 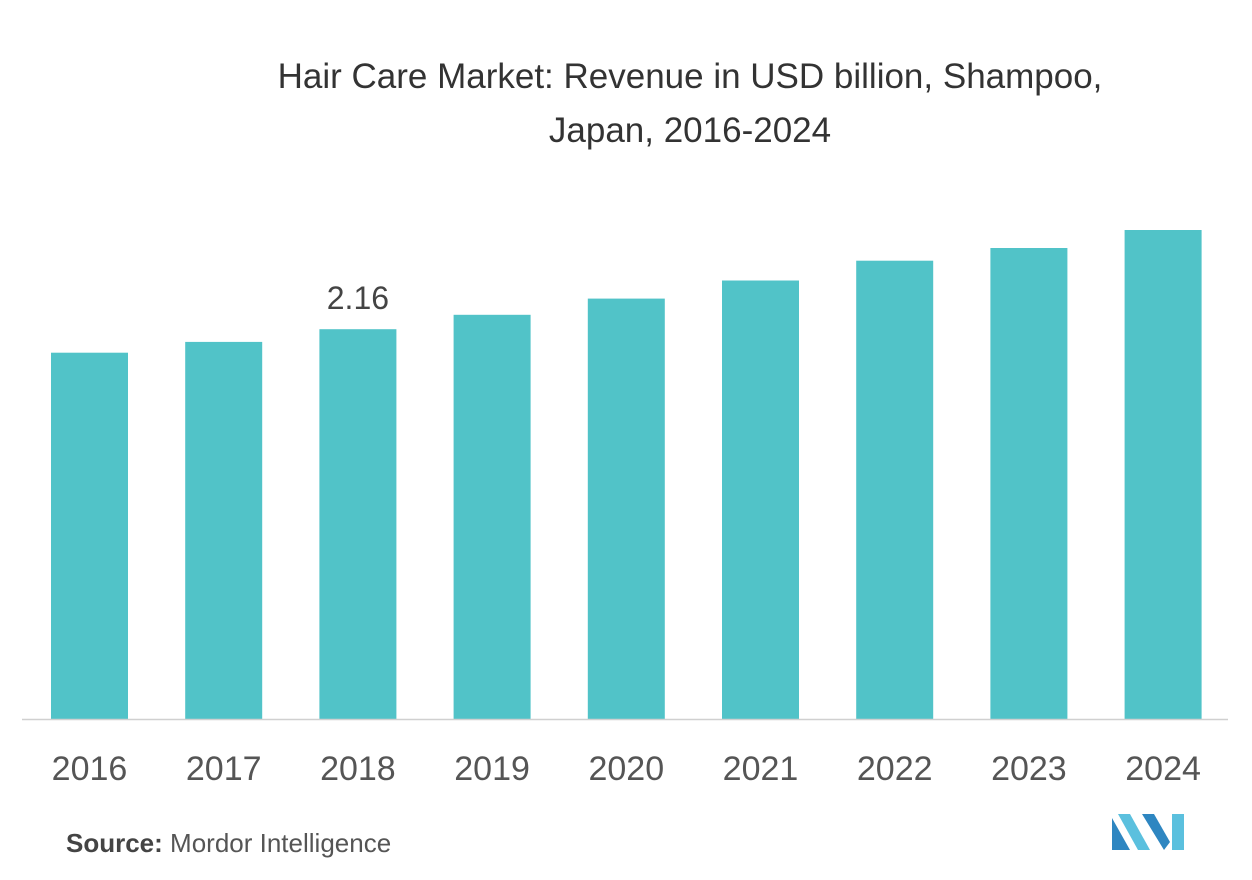 What do you see at coordinates (760, 499) in the screenshot?
I see `bar-2021` at bounding box center [760, 499].